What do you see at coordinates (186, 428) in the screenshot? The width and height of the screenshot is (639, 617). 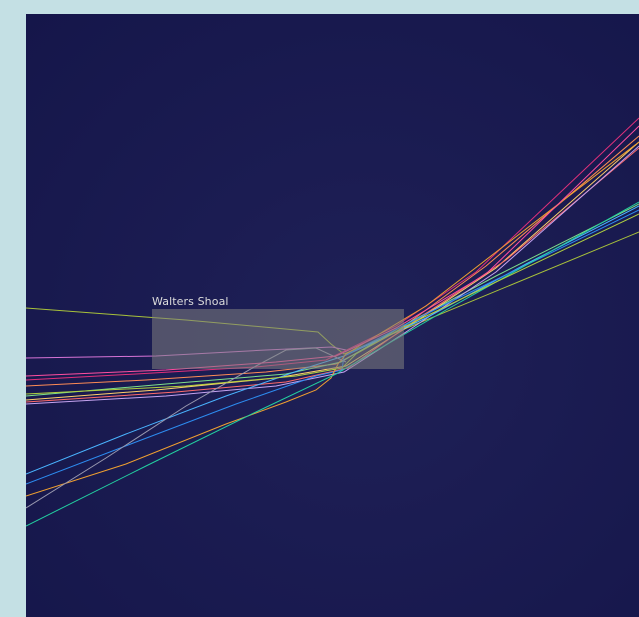 I see `track-line` at bounding box center [186, 428].